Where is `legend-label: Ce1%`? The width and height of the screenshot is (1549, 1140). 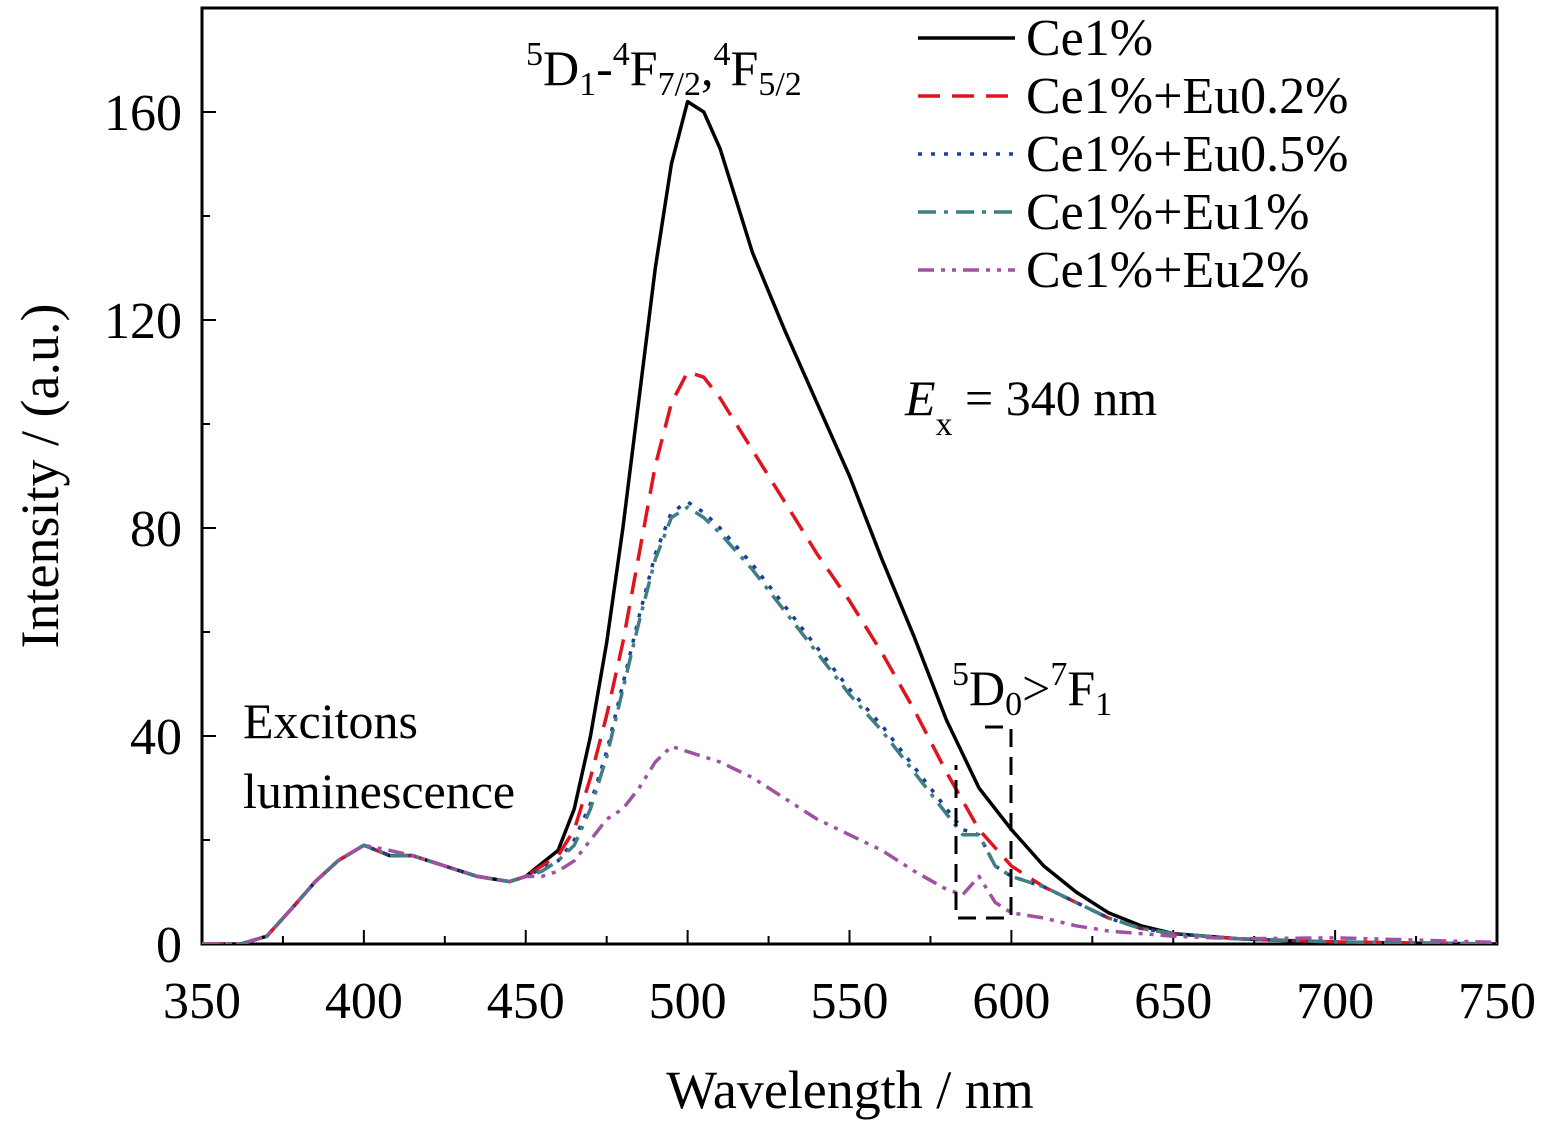 legend-label: Ce1% is located at coordinates (1089, 38).